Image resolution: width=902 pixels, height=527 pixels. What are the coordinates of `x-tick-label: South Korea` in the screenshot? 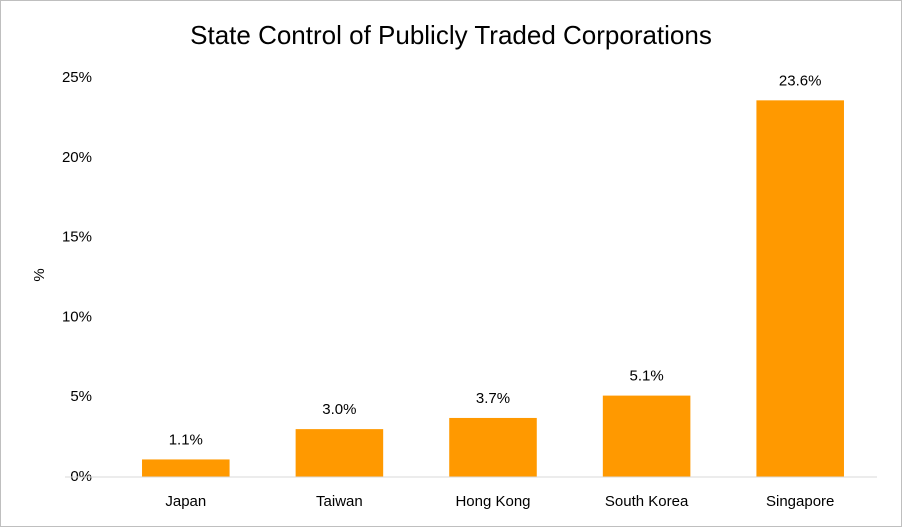 It's located at (647, 501).